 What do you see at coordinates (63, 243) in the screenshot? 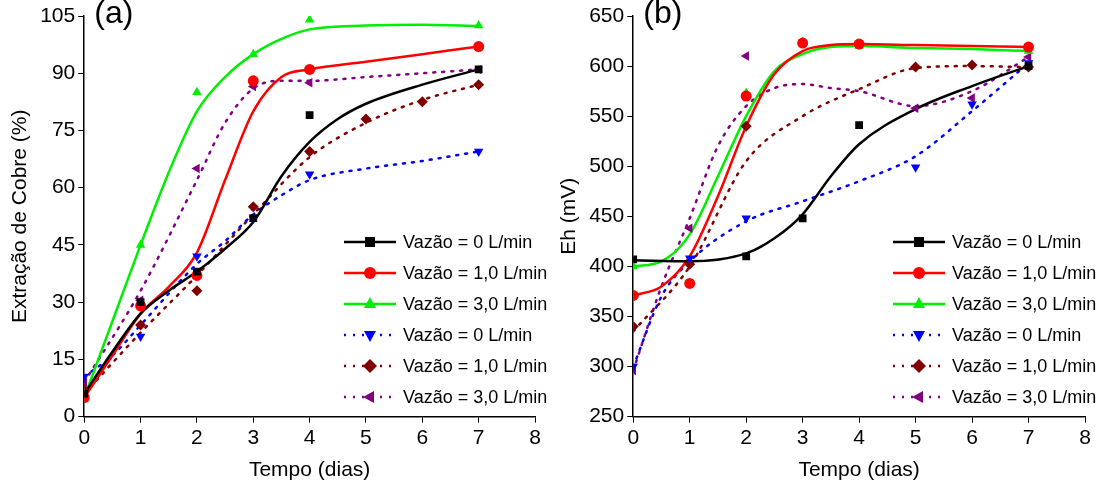
I see `y-tick-label: 45` at bounding box center [63, 243].